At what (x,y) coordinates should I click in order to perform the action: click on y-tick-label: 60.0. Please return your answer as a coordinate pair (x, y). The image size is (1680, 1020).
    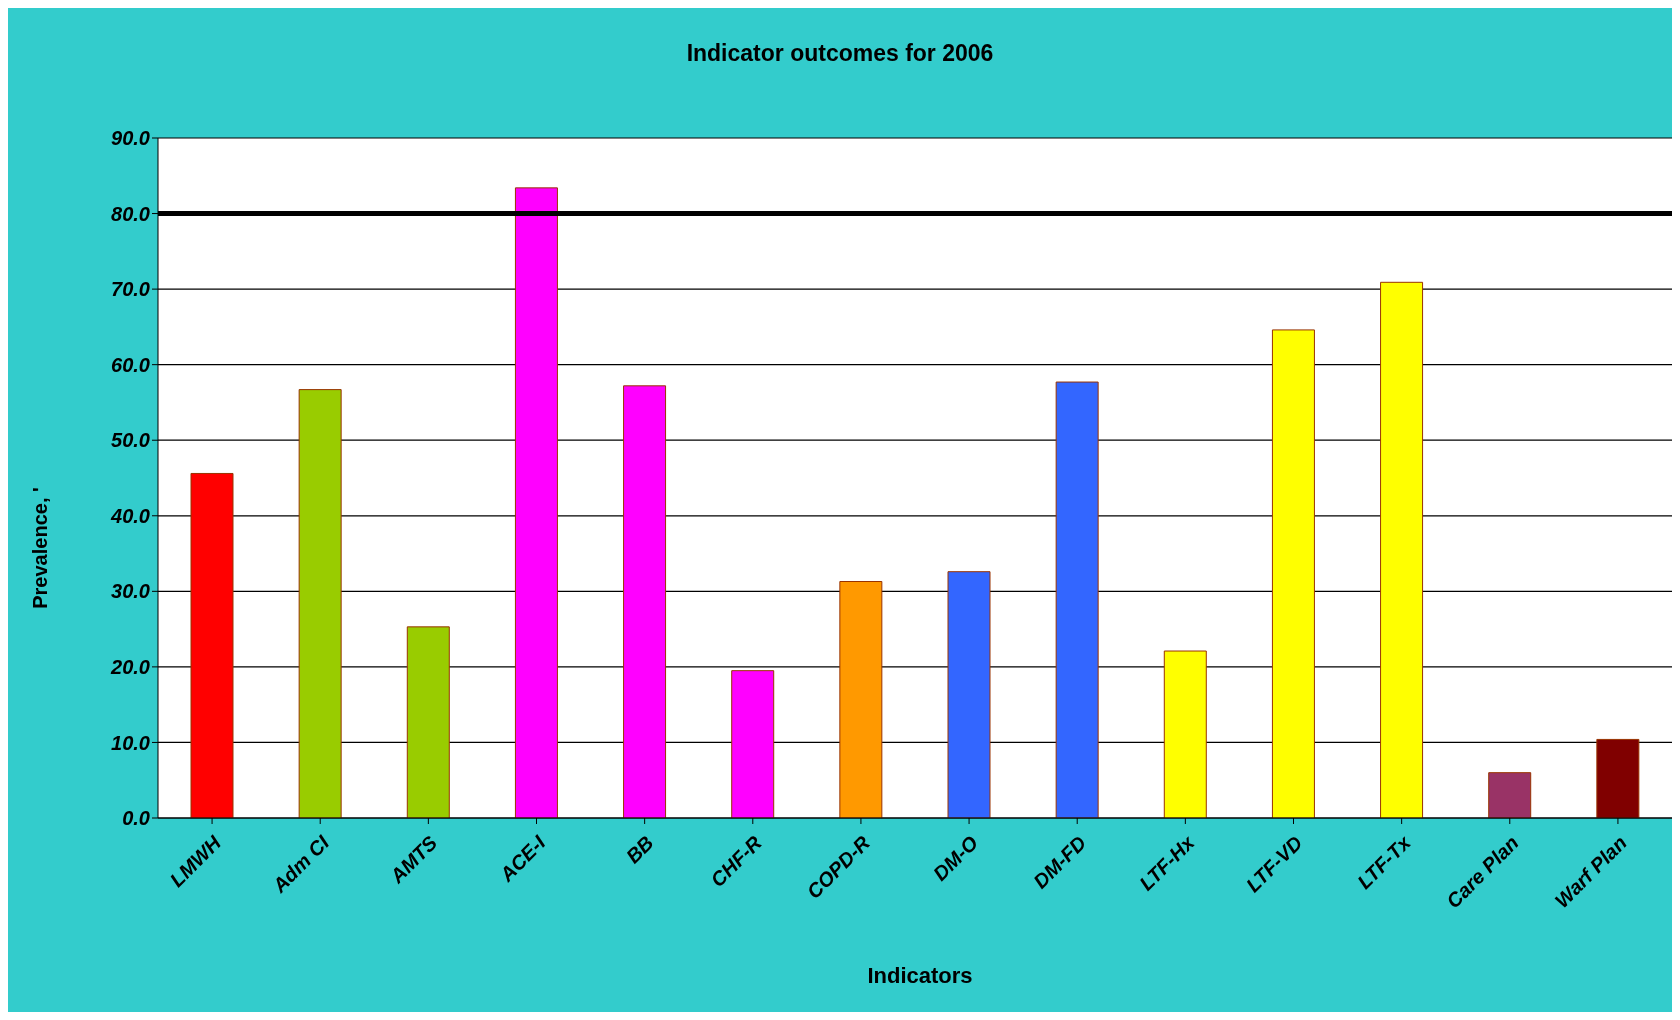
    Looking at the image, I should click on (130, 364).